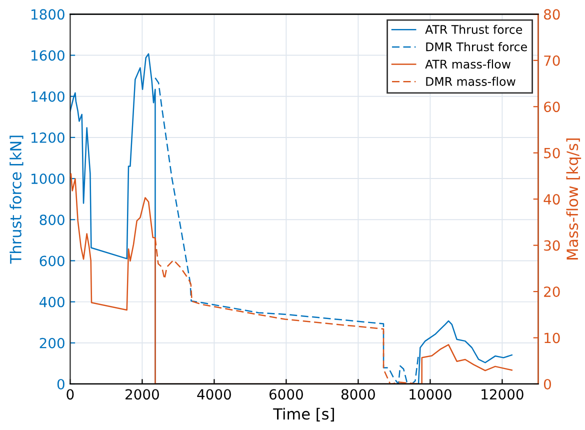 The width and height of the screenshot is (585, 430). Describe the element at coordinates (48, 14) in the screenshot. I see `y-tick-label: 1800` at that location.